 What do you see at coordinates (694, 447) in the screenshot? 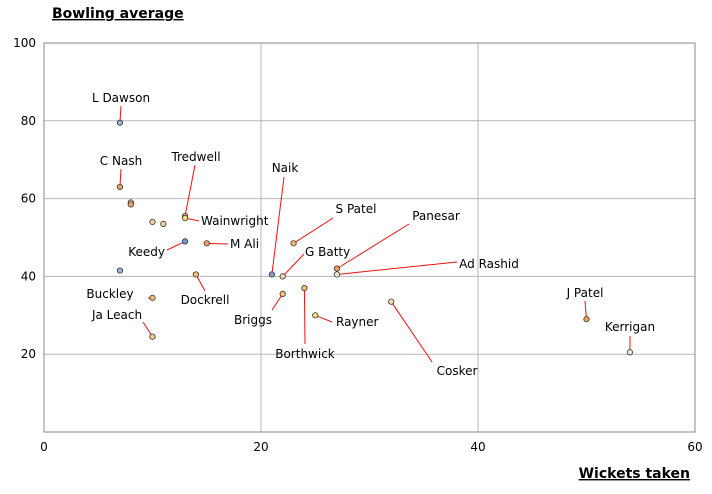
I see `x-tick-label: 60` at bounding box center [694, 447].